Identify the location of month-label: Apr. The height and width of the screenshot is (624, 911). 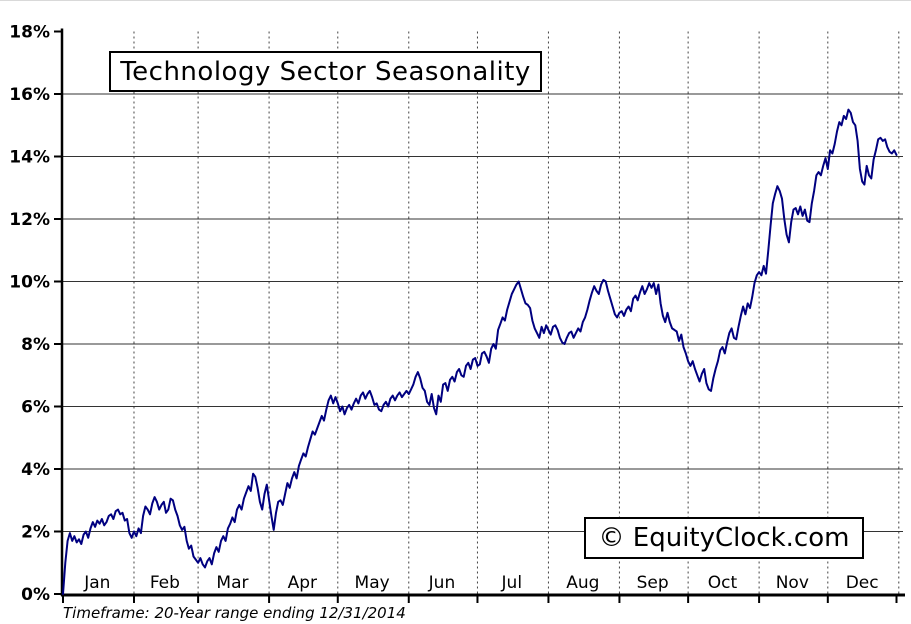
(302, 583).